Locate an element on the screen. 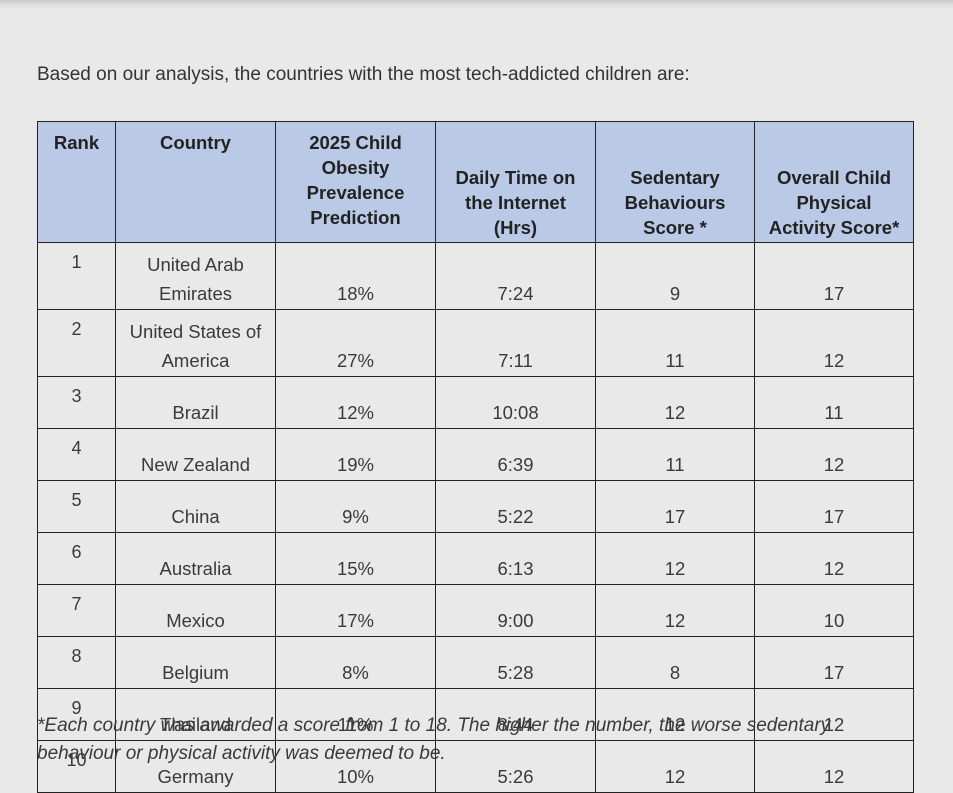  rank-cell: 6 is located at coordinates (76, 558).